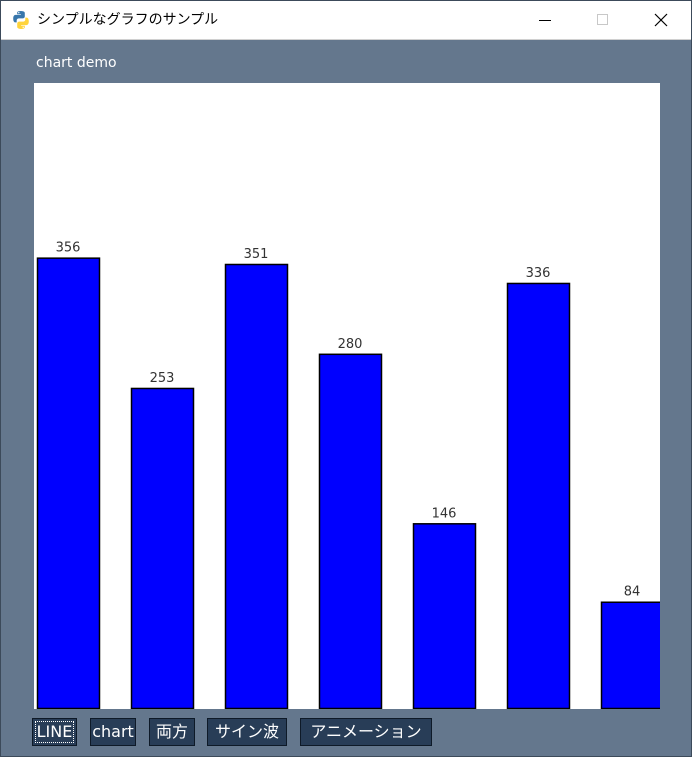  I want to click on bar-value-label: 356, so click(68, 248).